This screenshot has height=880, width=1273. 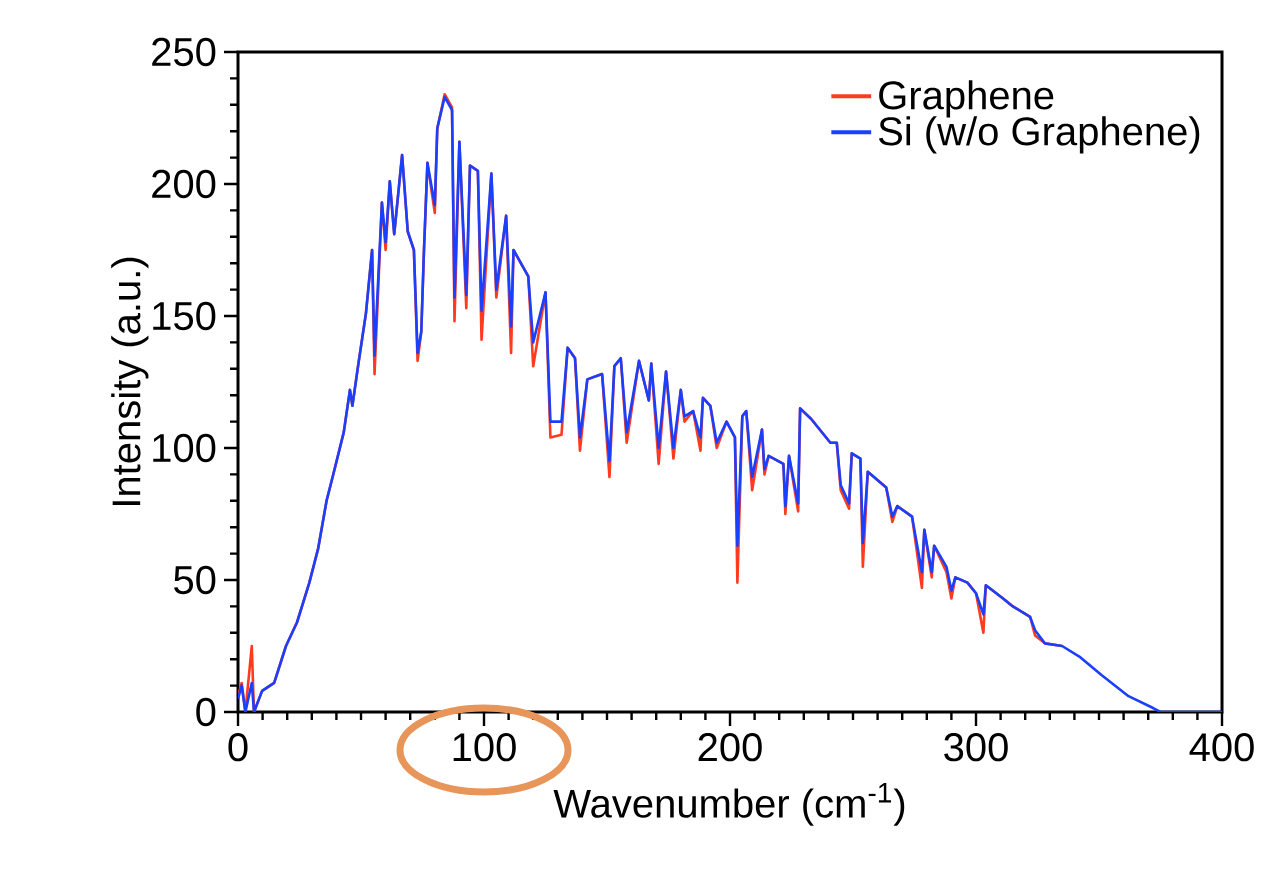 I want to click on x-tick-label: 400, so click(x=1221, y=747).